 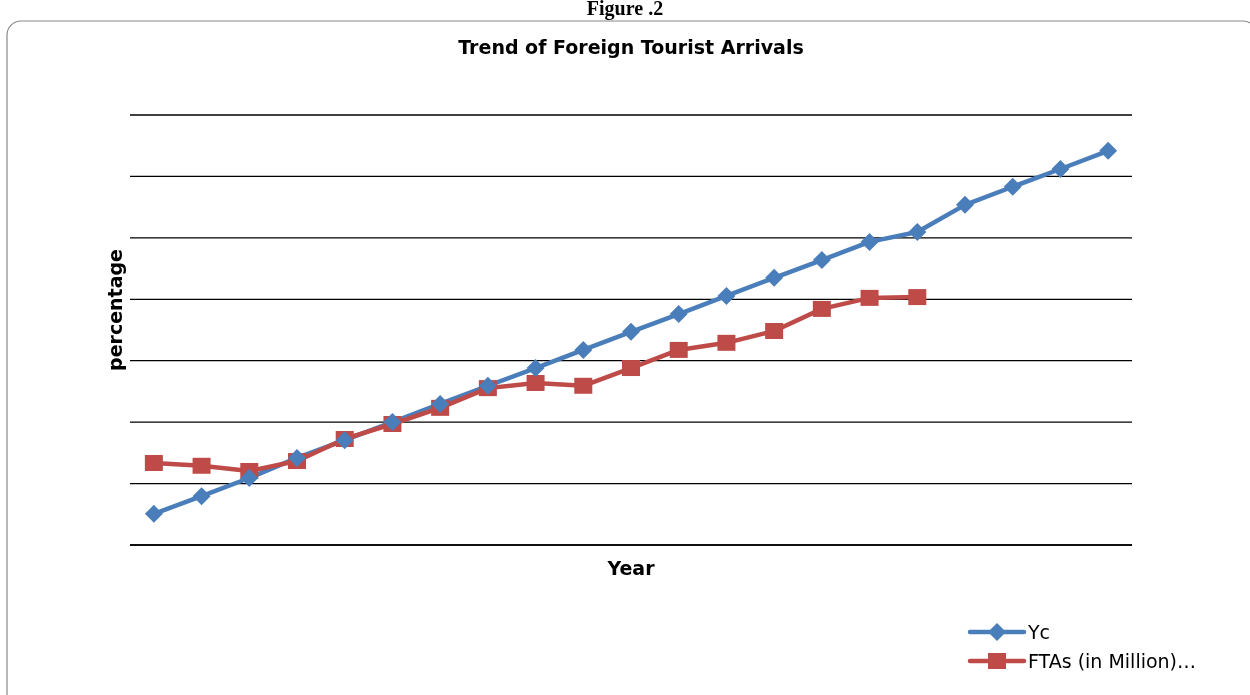 What do you see at coordinates (1039, 632) in the screenshot?
I see `legend-label: Yc` at bounding box center [1039, 632].